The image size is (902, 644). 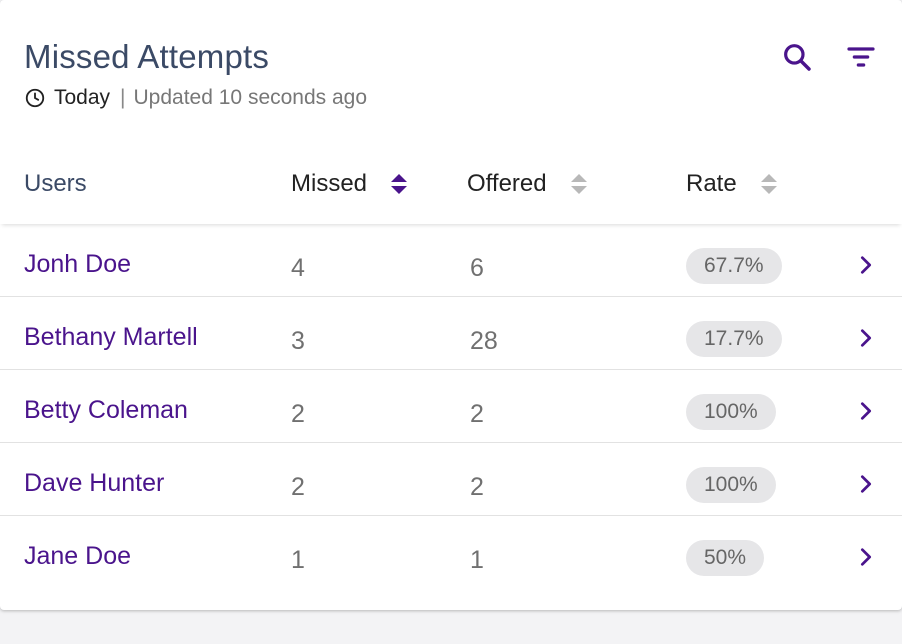 What do you see at coordinates (477, 560) in the screenshot?
I see `offered-count: 1` at bounding box center [477, 560].